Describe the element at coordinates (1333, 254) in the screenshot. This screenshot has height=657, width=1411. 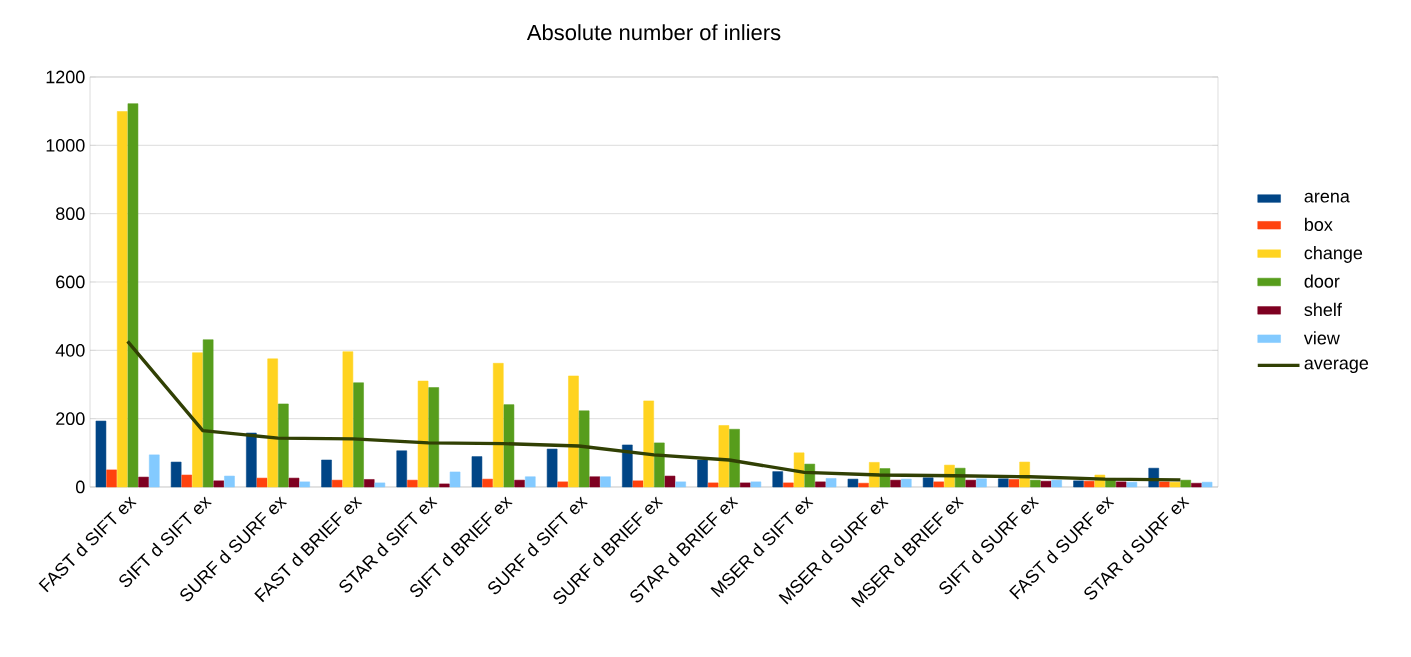
I see `legend-label: change` at that location.